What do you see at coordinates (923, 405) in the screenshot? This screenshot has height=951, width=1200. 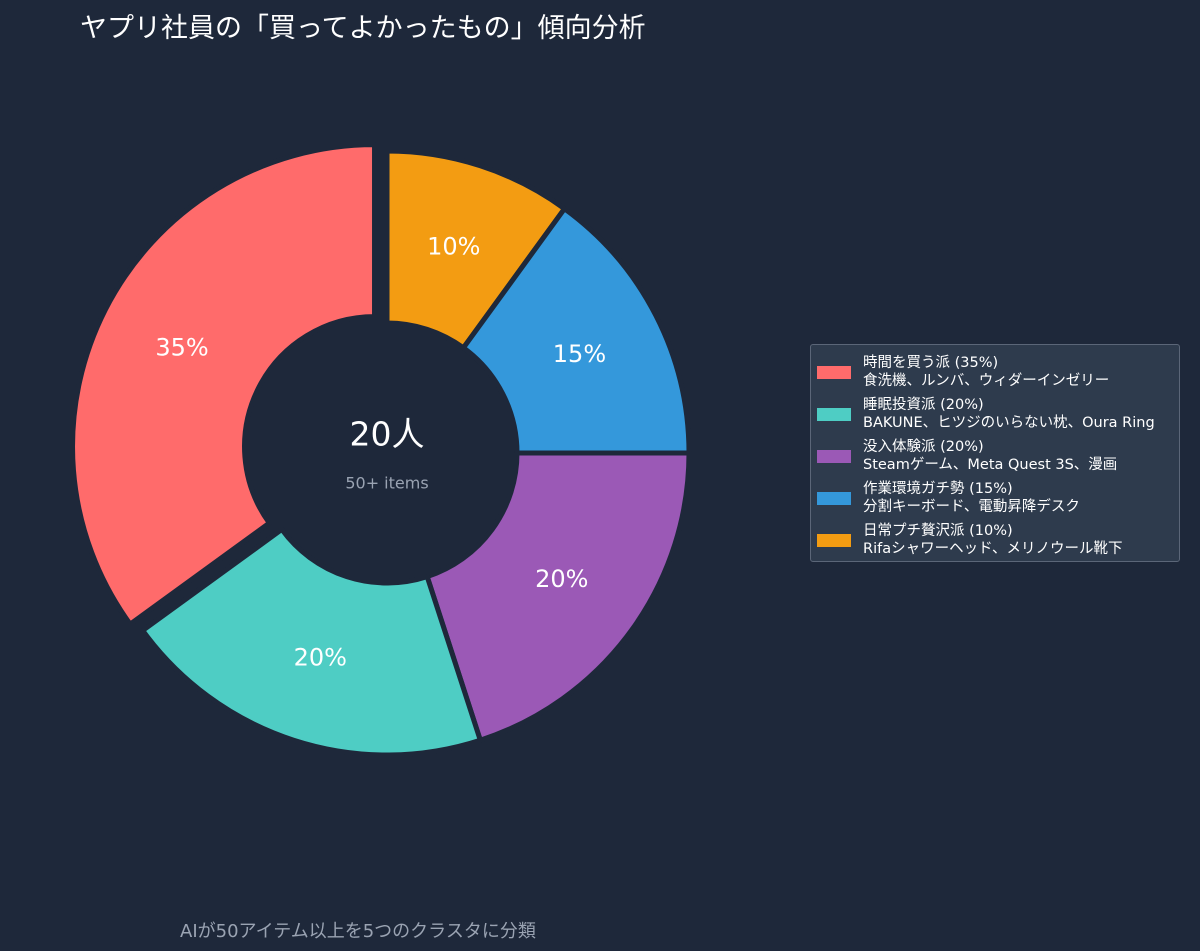 I see `legend-label: 睡眠投資派 (20%)` at bounding box center [923, 405].